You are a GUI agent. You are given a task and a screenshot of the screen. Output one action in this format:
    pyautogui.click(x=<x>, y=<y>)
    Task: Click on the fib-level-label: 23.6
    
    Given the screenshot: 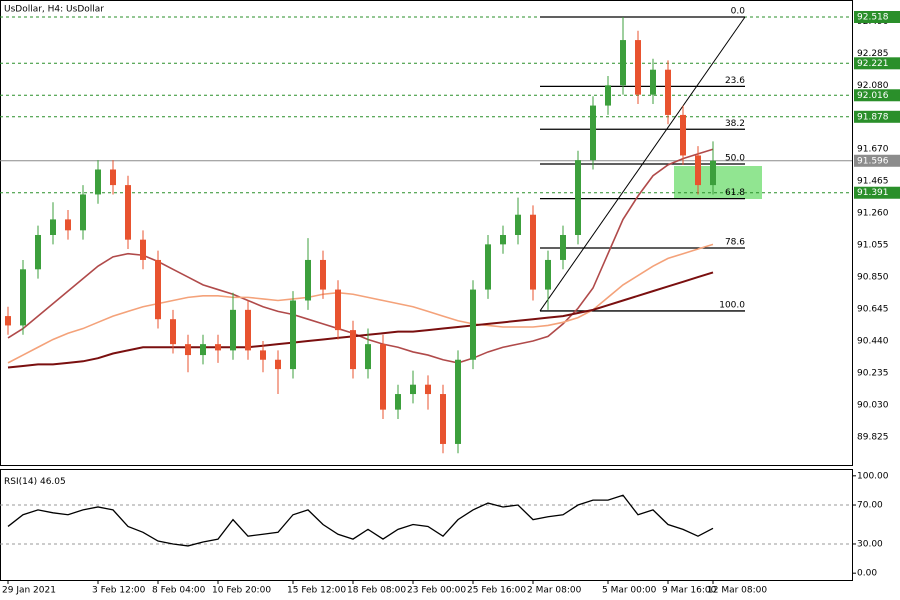 What is the action you would take?
    pyautogui.click(x=735, y=81)
    